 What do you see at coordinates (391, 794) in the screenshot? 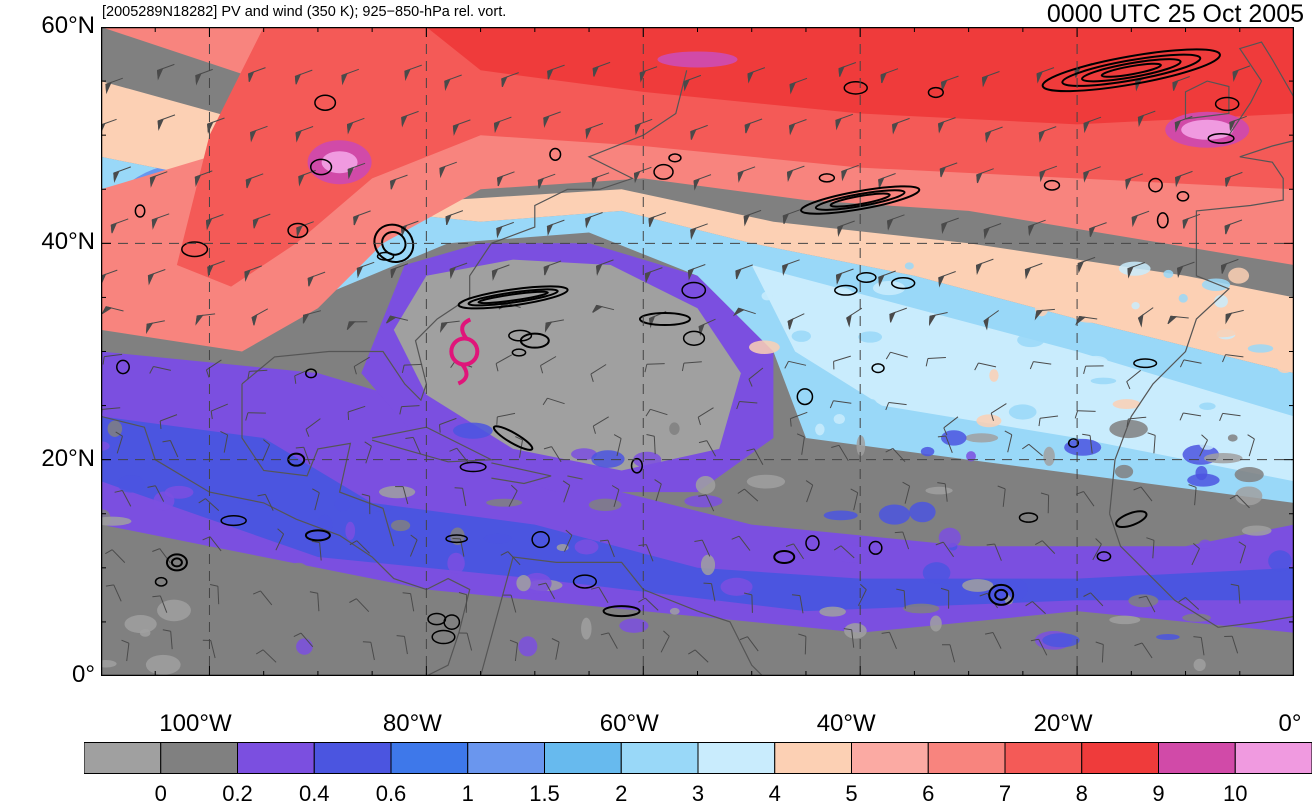
I see `colorbar-label: 0.6` at bounding box center [391, 794].